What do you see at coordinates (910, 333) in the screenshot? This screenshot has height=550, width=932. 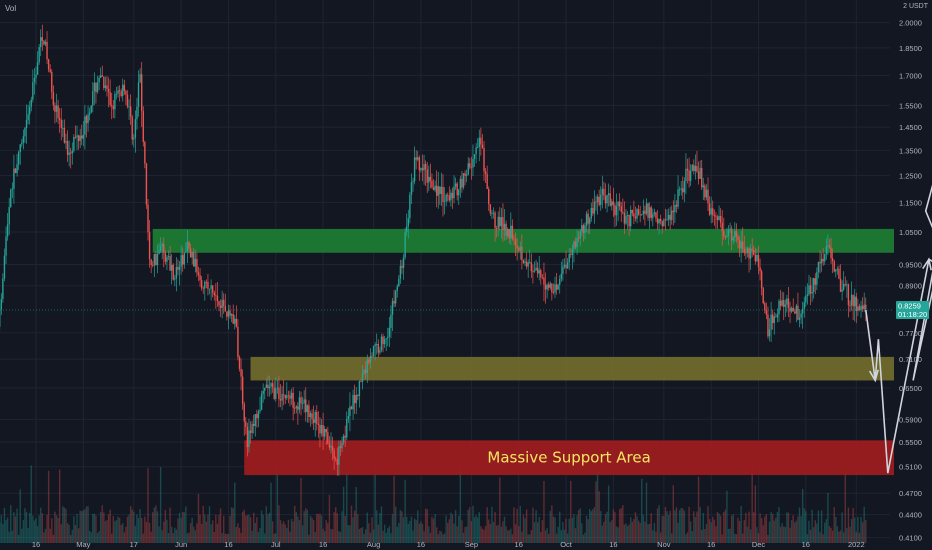 I see `price-tick-label: 0.7700` at bounding box center [910, 333].